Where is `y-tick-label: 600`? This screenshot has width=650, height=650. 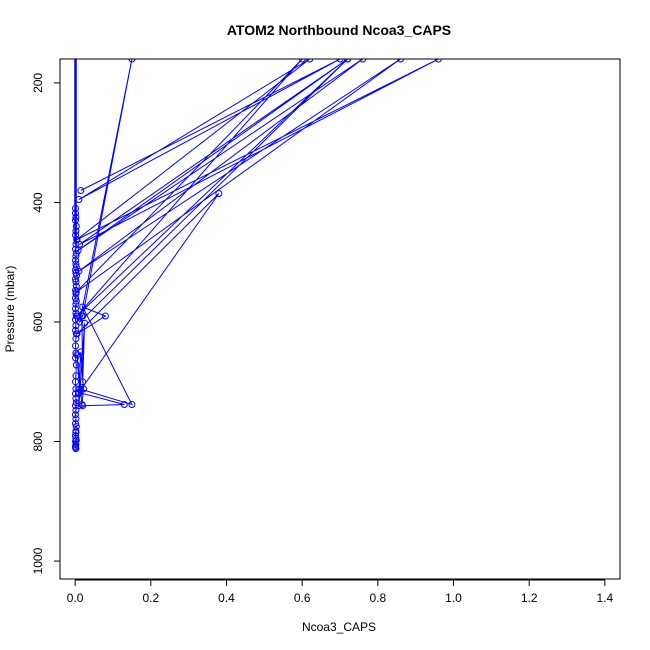
y-tick-label: 600 is located at coordinates (38, 322).